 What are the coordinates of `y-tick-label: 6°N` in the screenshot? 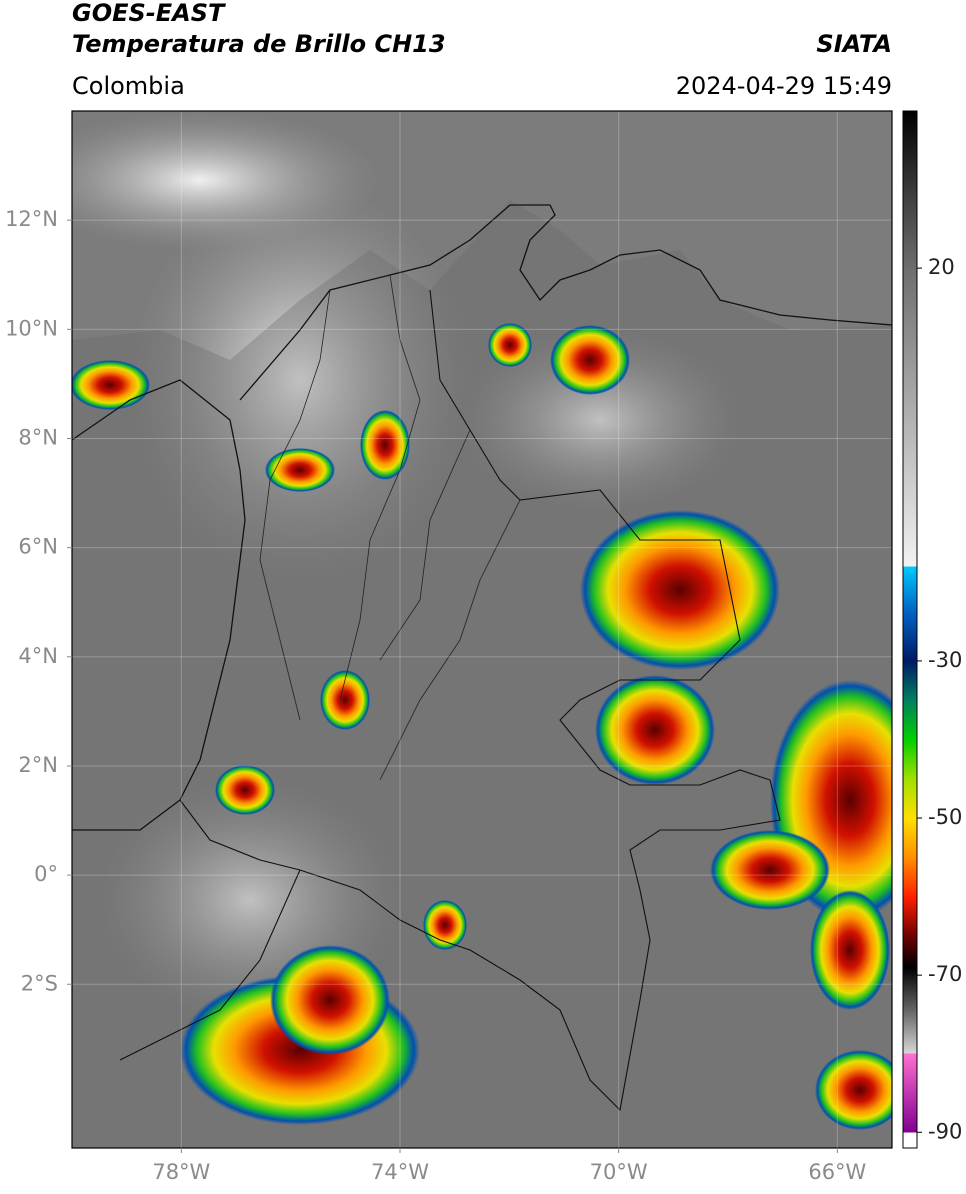 It's located at (38, 547).